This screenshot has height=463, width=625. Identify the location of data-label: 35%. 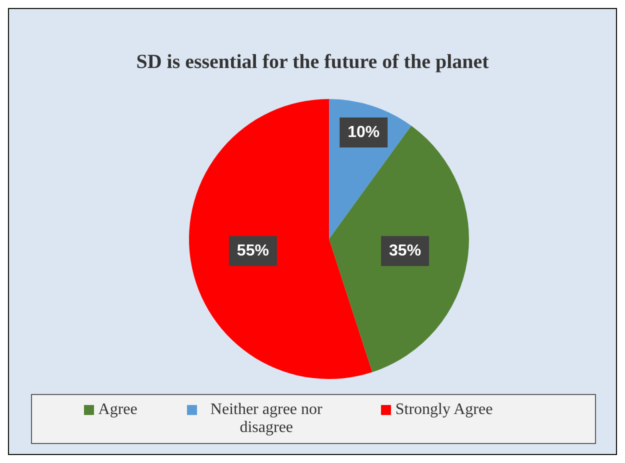
(405, 251).